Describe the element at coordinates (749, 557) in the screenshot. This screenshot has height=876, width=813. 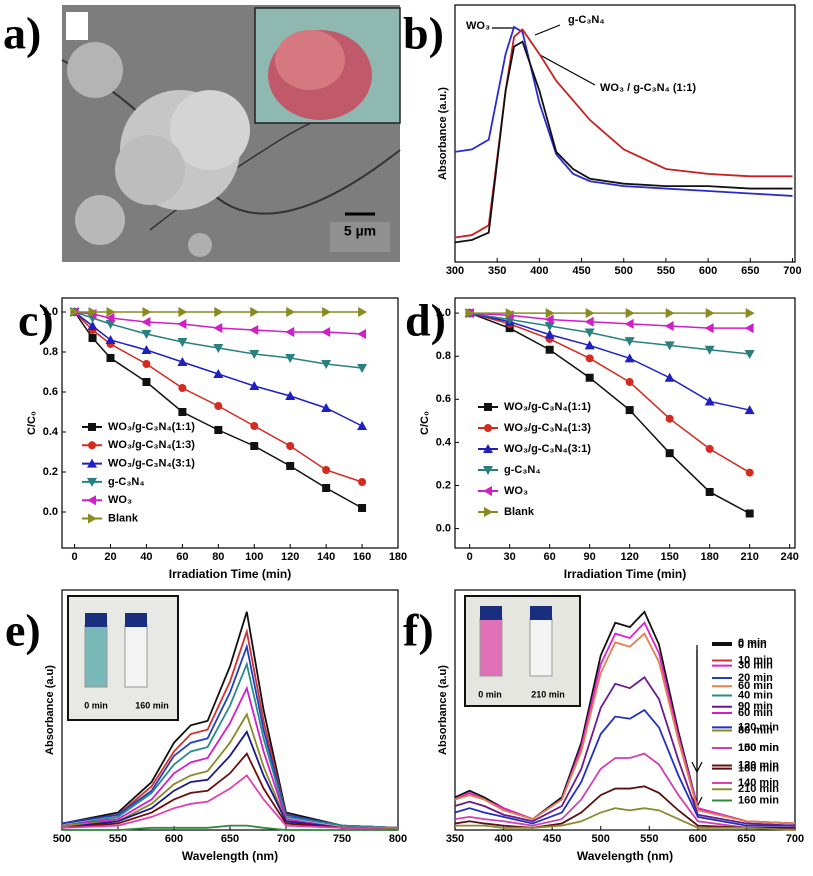
I see `x-tick-label: 210` at that location.